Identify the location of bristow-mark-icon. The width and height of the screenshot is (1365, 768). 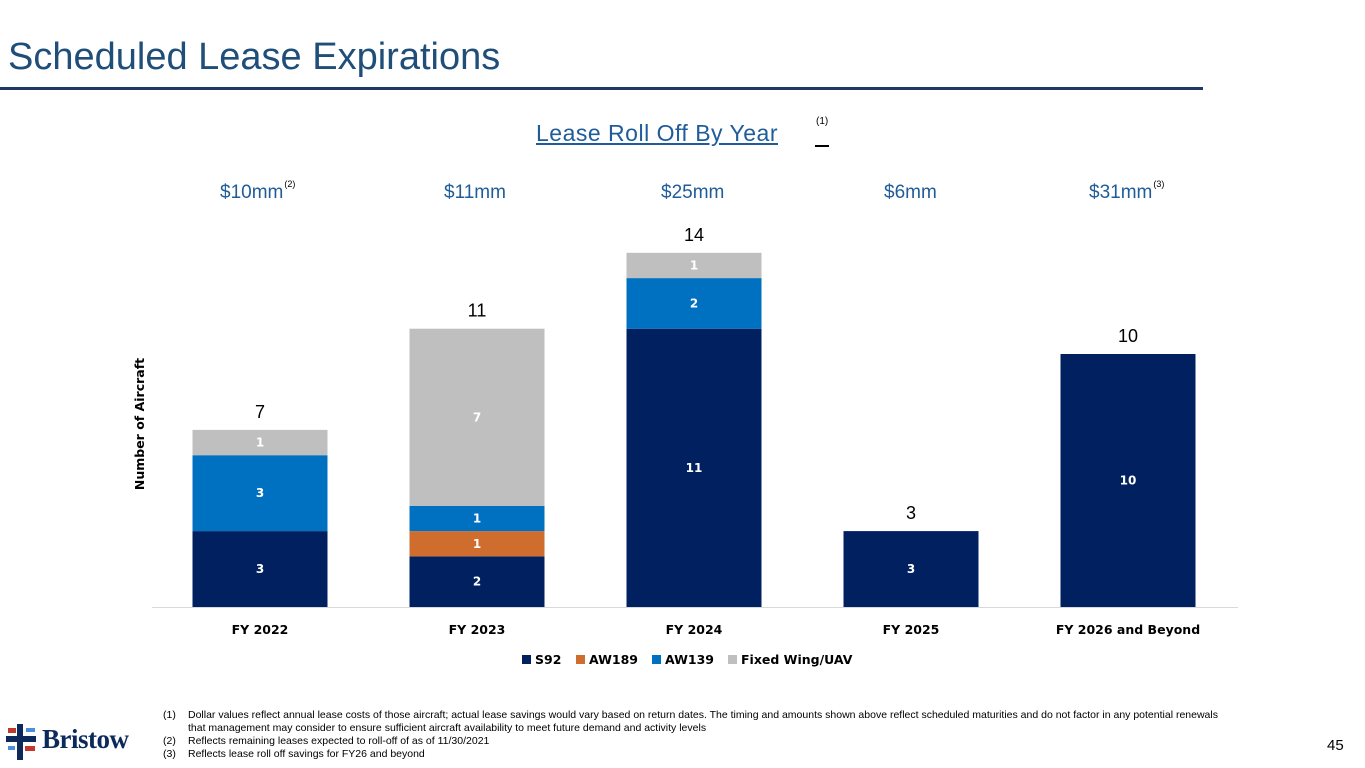
(21, 742).